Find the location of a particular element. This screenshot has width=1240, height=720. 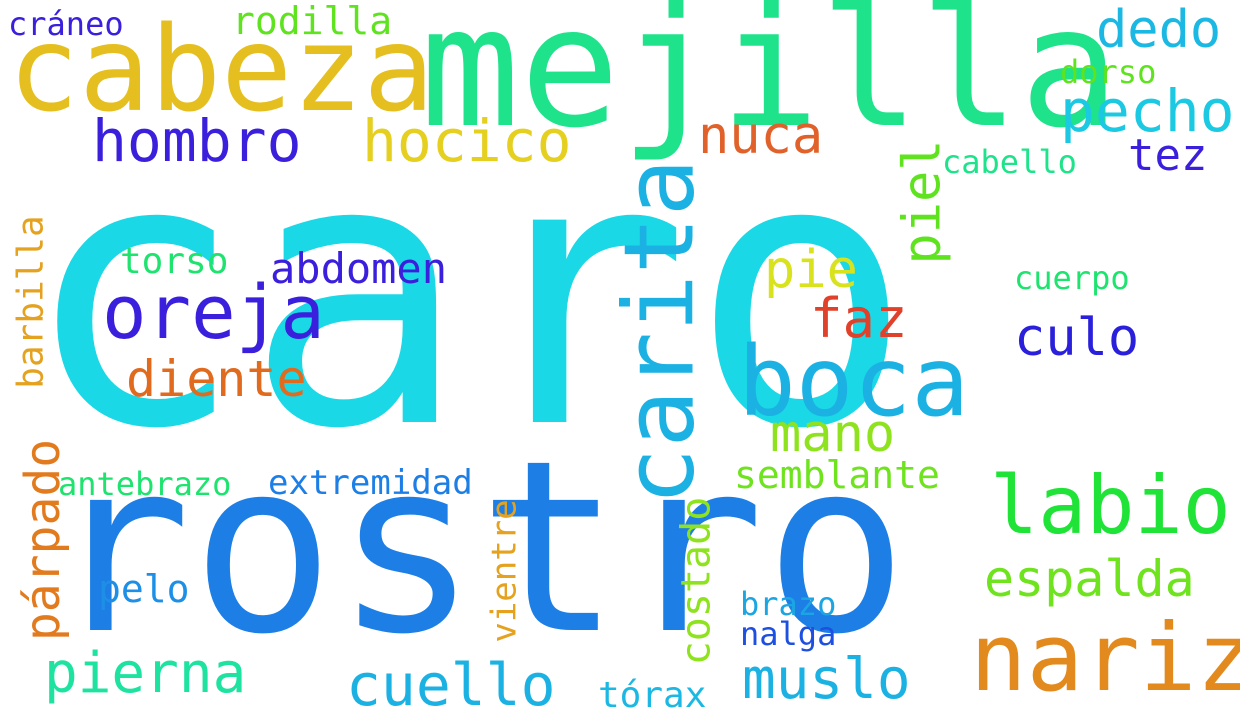

word-semblante: semblante is located at coordinates (837, 475).